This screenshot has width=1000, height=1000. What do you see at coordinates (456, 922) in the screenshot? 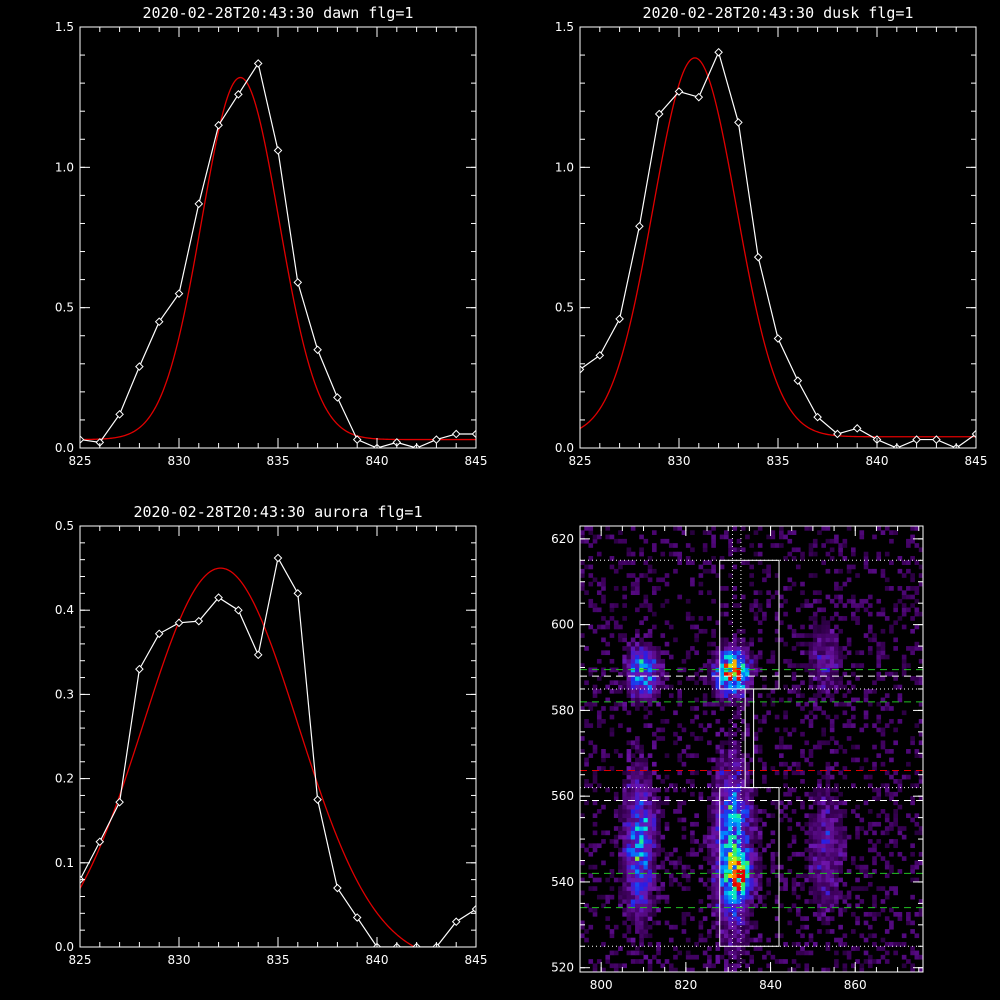
I see `data-point` at bounding box center [456, 922].